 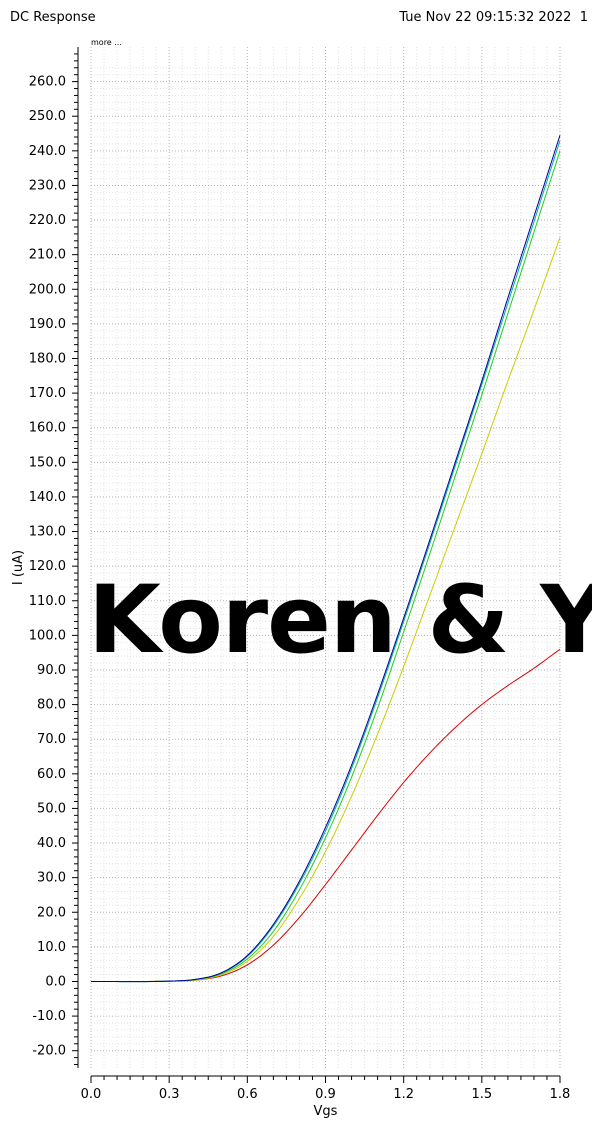 What do you see at coordinates (47, 220) in the screenshot?
I see `y-tick-label: 220.0` at bounding box center [47, 220].